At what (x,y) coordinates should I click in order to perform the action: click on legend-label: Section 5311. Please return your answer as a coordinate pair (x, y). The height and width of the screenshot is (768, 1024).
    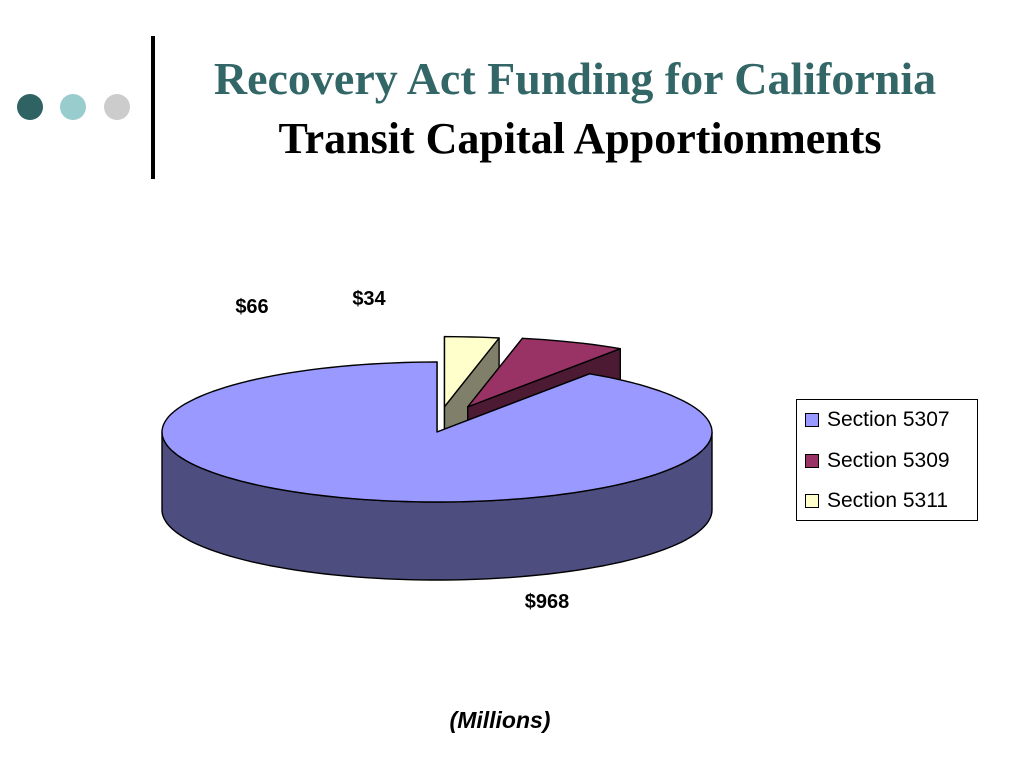
    Looking at the image, I should click on (888, 500).